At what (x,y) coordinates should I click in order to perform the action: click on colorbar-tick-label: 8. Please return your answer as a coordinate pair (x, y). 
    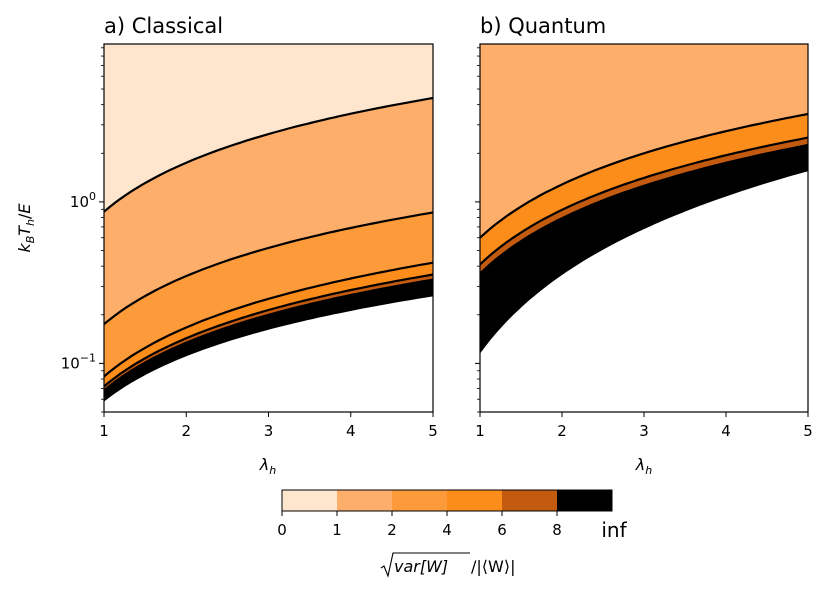
    Looking at the image, I should click on (557, 530).